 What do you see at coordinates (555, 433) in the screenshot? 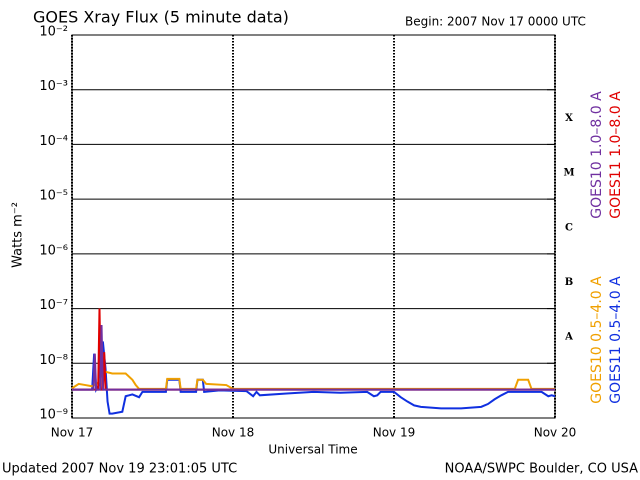
I see `x-tick-label: Nov 20` at bounding box center [555, 433].